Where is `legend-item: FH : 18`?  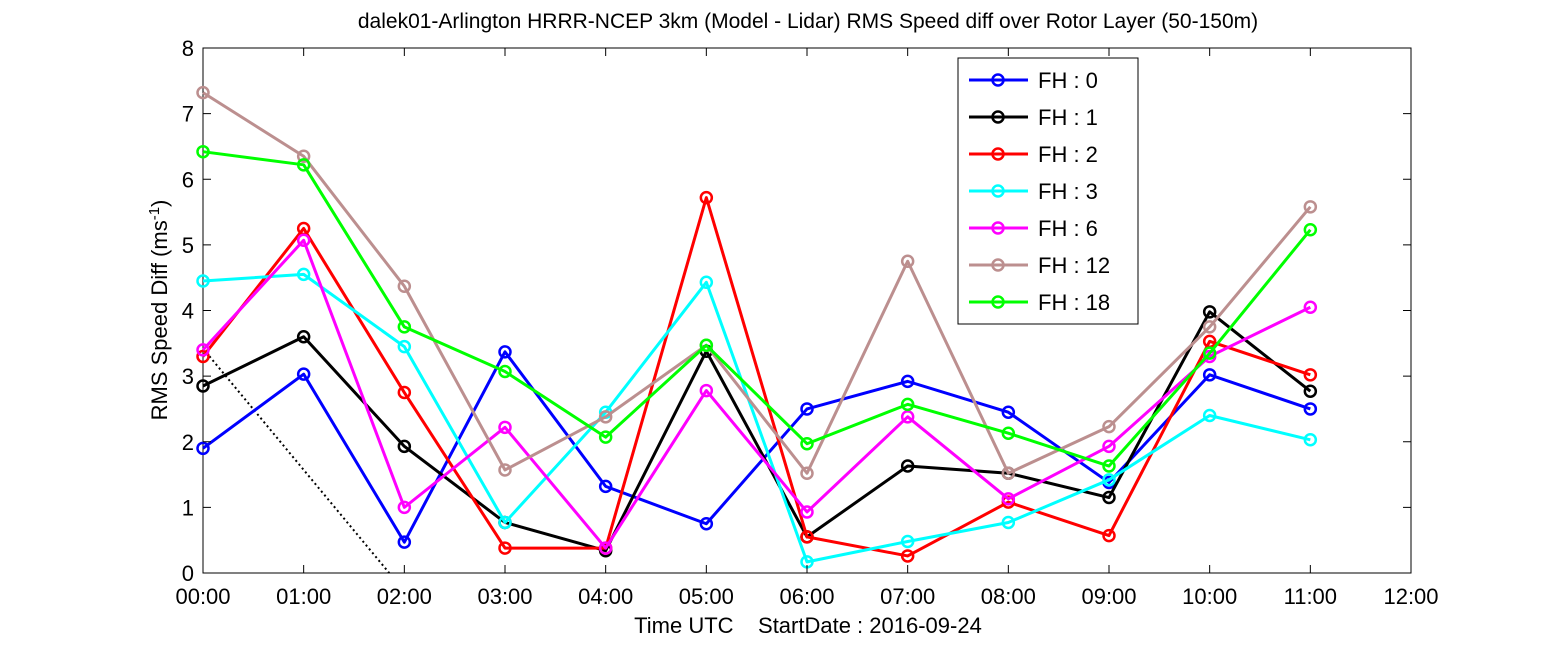
legend-item: FH : 18 is located at coordinates (1039, 302).